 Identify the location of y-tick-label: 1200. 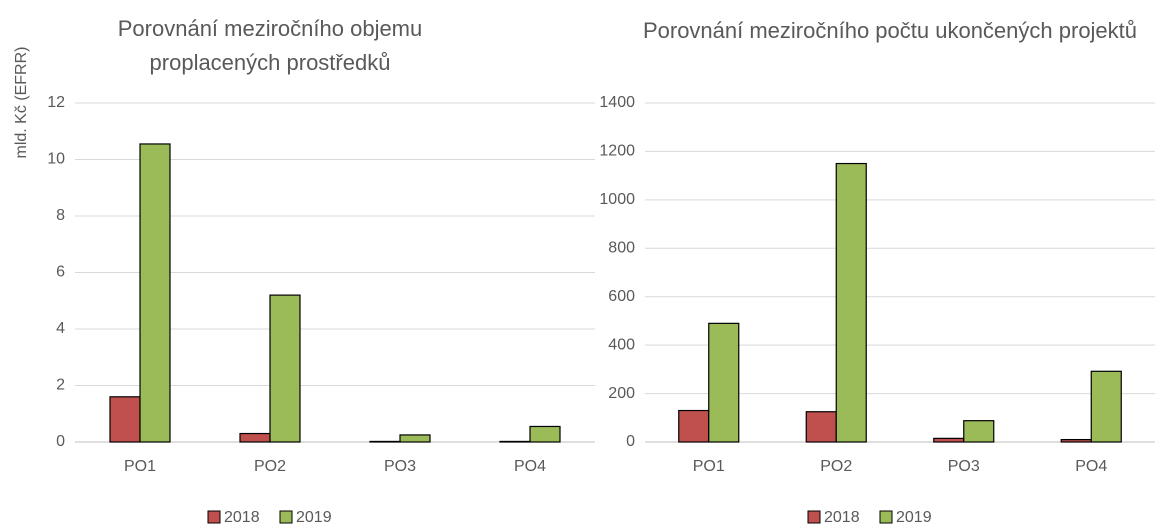
(617, 151).